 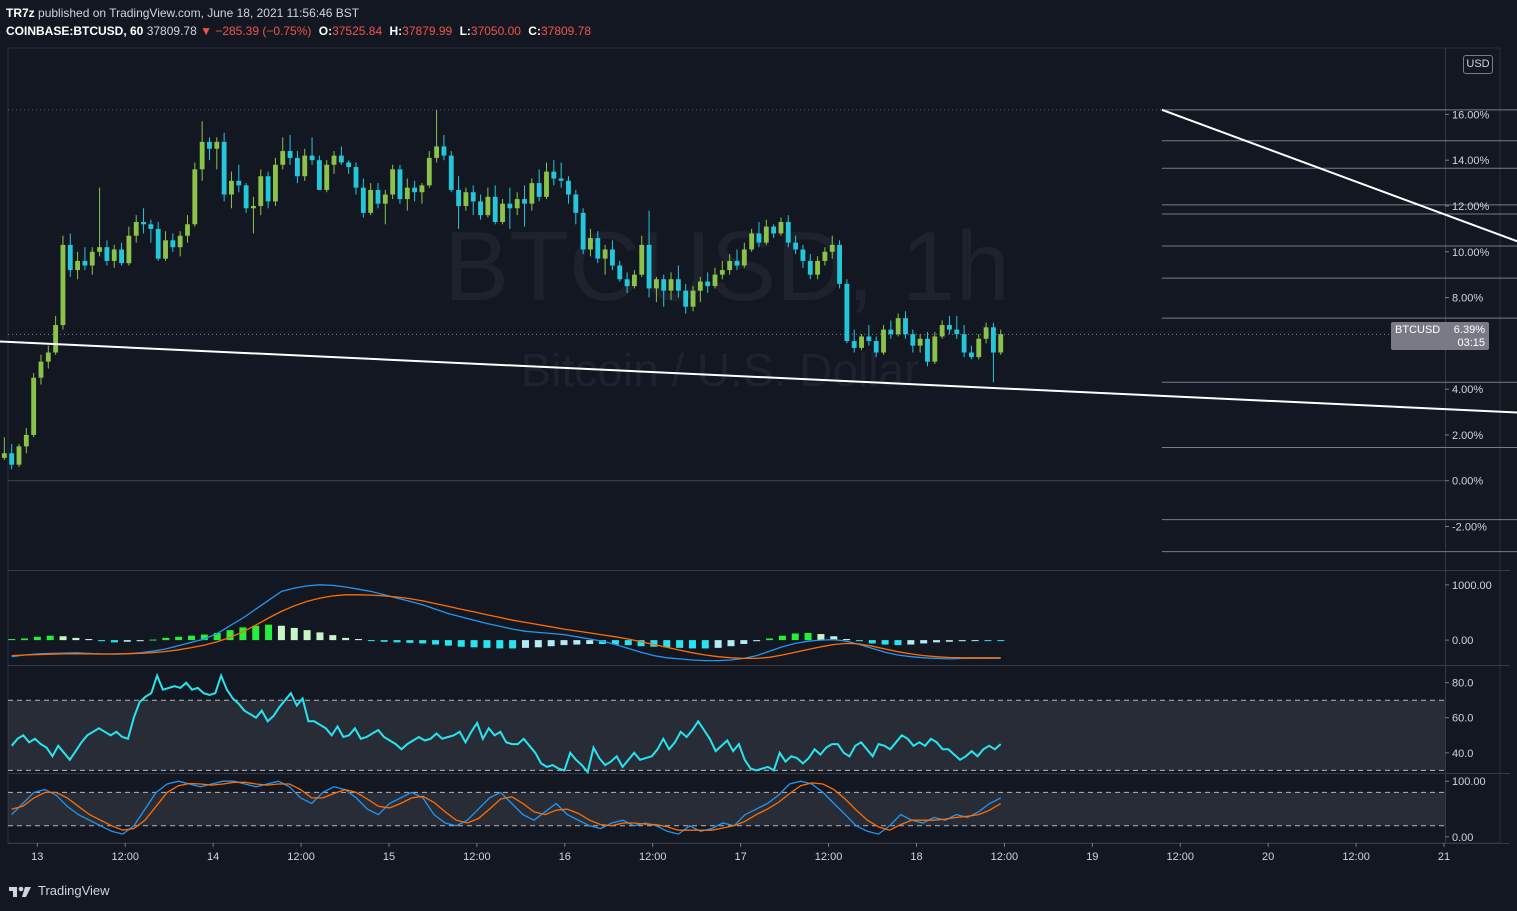 What do you see at coordinates (20, 891) in the screenshot?
I see `tradingview-logo-icon` at bounding box center [20, 891].